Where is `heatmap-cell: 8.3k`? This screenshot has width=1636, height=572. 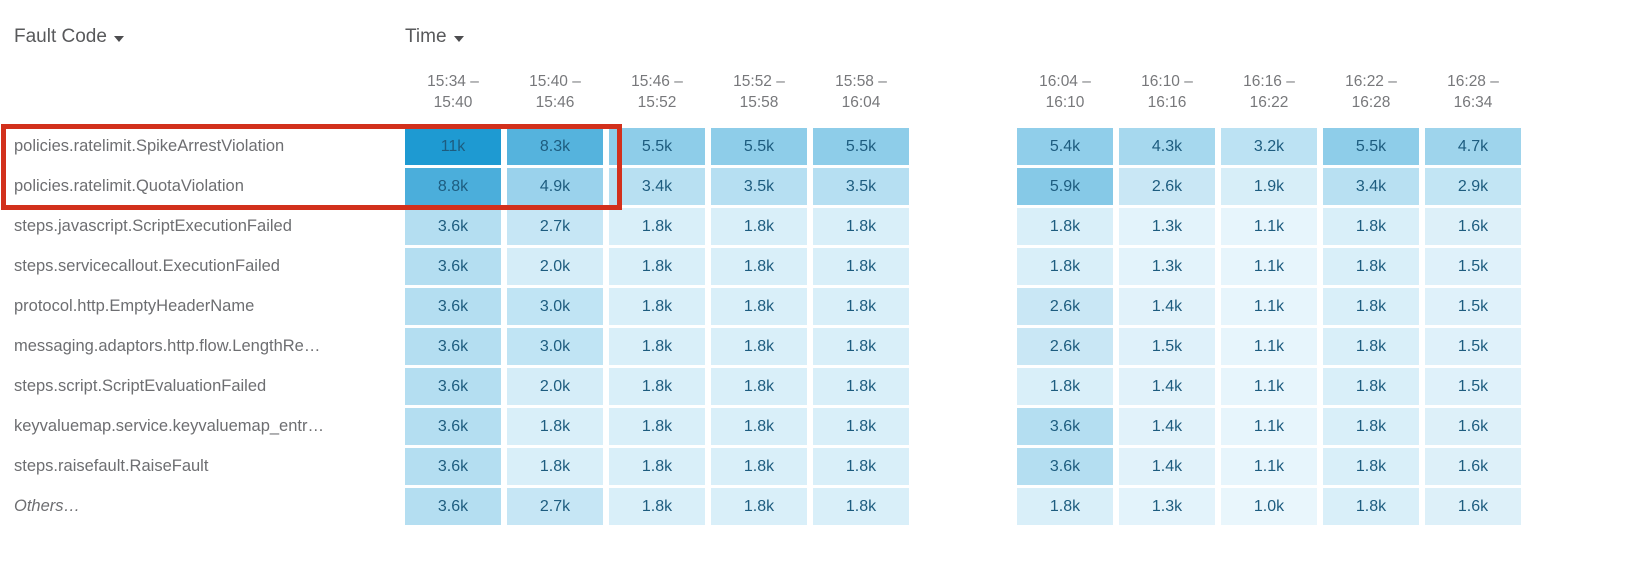
heatmap-cell: 8.3k is located at coordinates (555, 146).